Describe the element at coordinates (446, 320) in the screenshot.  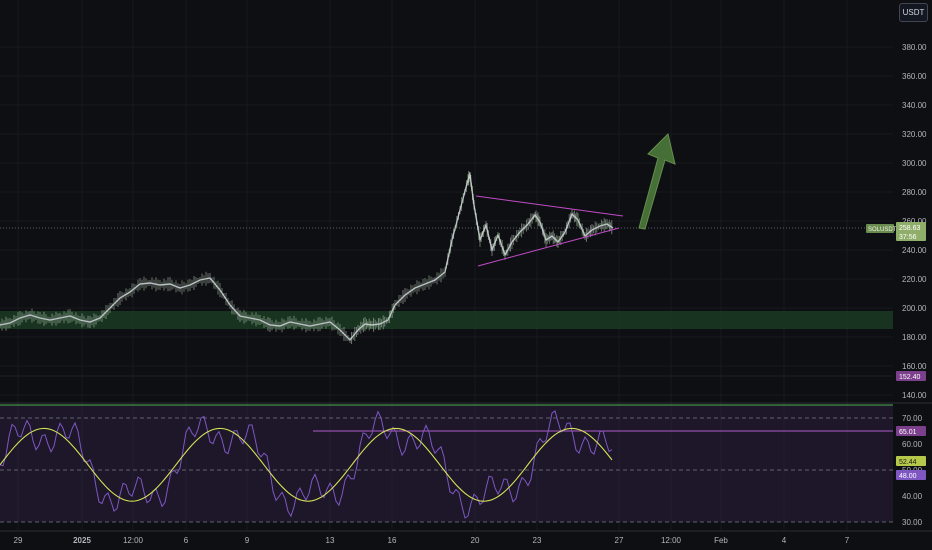
I see `support-zone` at that location.